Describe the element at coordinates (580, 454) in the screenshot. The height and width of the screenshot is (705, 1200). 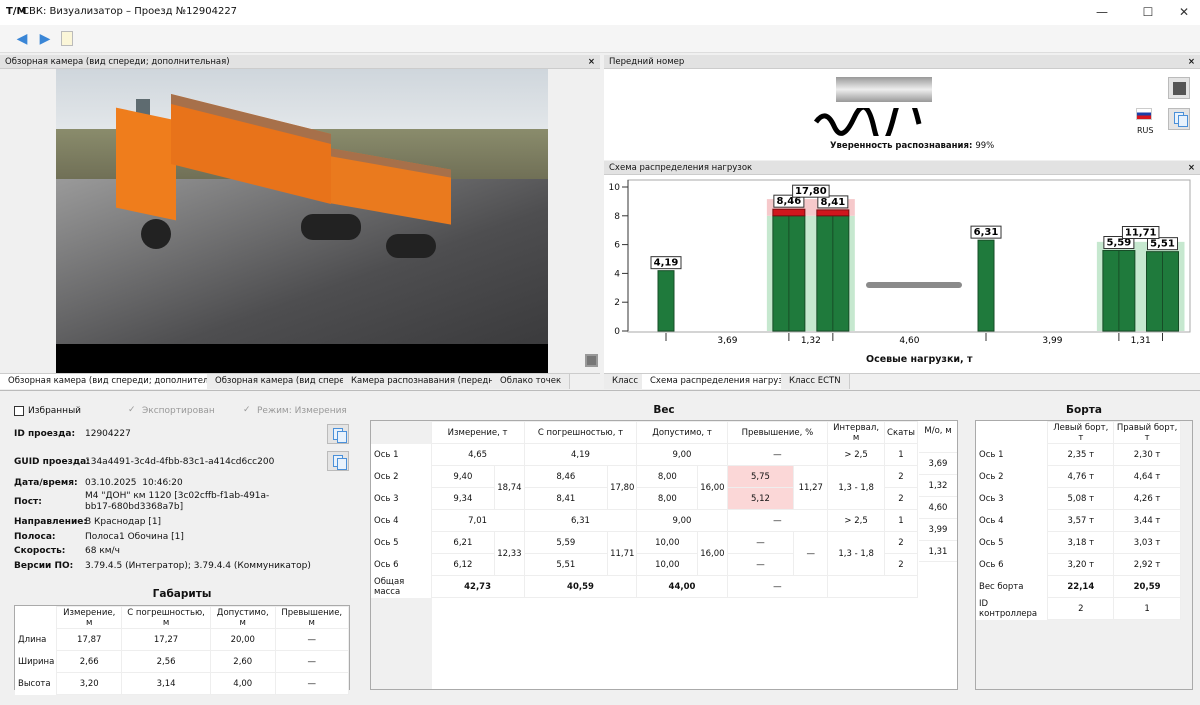
I see `table-cell: 4,19` at that location.